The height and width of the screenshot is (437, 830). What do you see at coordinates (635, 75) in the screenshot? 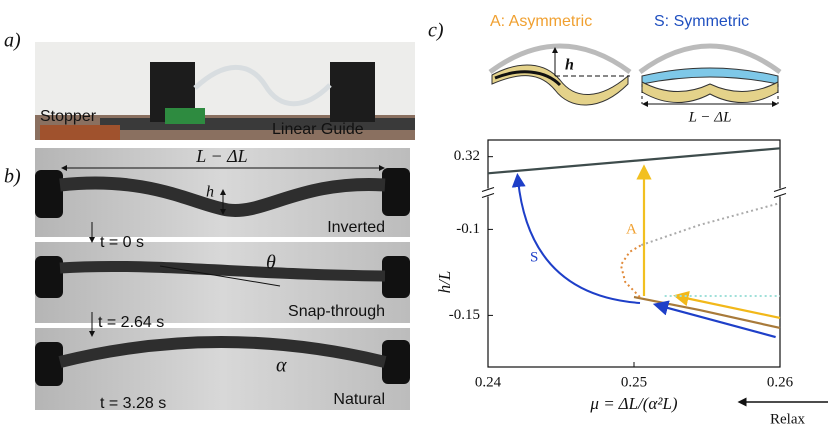
I see `mode-diagram` at bounding box center [635, 75].